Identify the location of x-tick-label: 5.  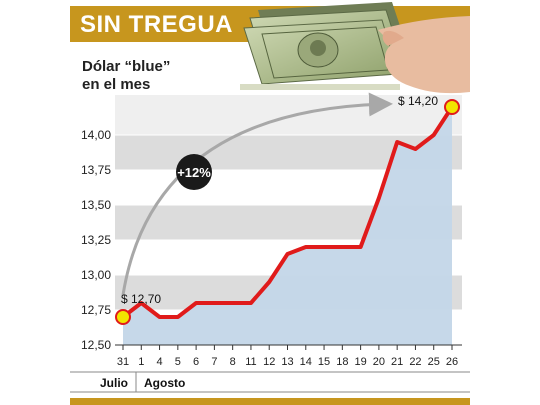
(178, 362).